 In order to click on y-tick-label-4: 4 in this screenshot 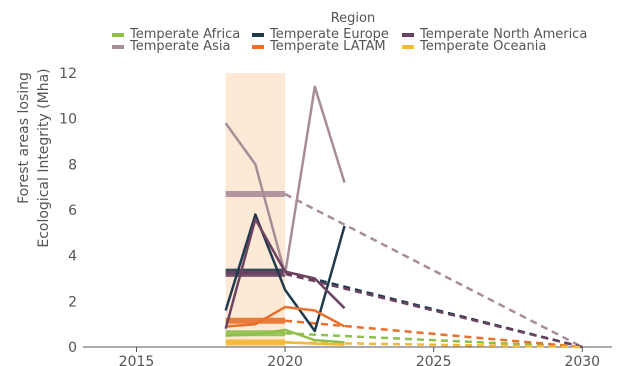, I will do `click(72, 257)`.